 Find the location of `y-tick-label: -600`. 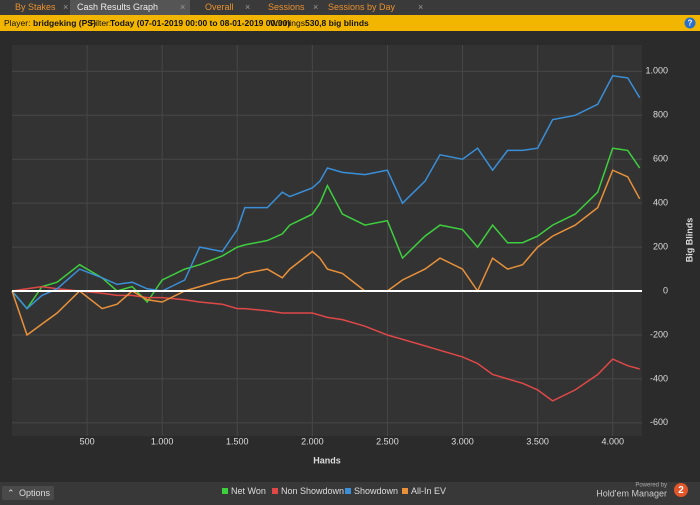

y-tick-label: -600 is located at coordinates (659, 422).